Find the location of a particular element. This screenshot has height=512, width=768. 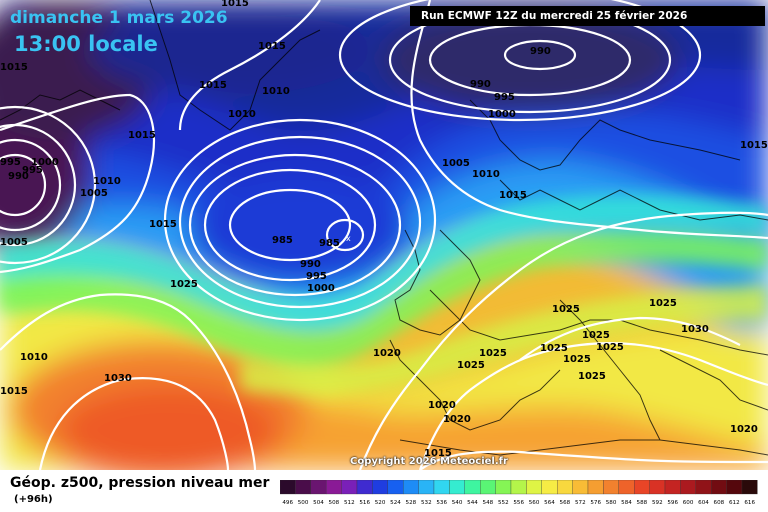

scale-tick-label: 496 is located at coordinates (287, 503).